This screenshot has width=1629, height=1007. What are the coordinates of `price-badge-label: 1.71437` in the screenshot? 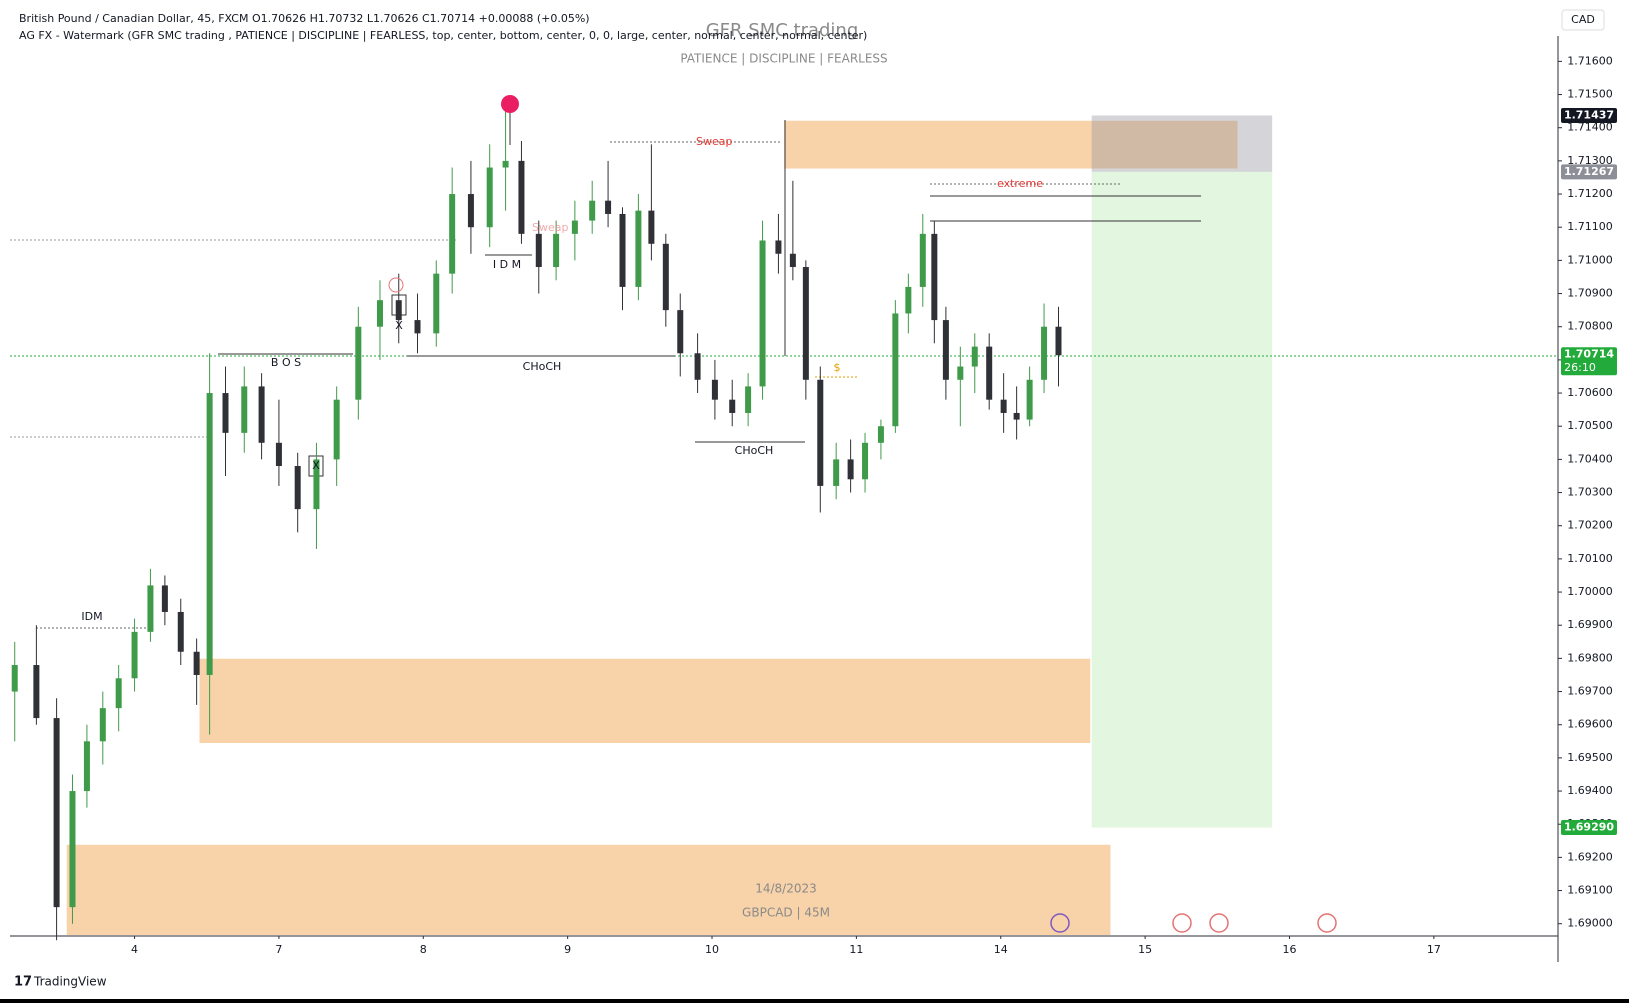 It's located at (1589, 114).